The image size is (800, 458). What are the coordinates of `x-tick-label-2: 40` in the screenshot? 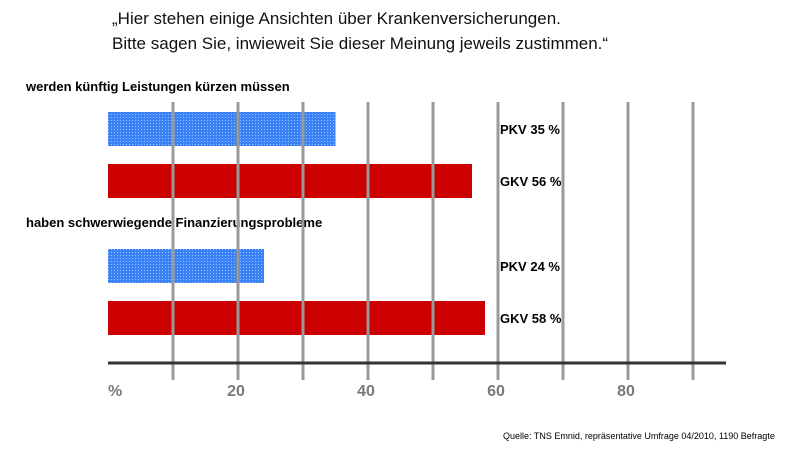 It's located at (366, 391).